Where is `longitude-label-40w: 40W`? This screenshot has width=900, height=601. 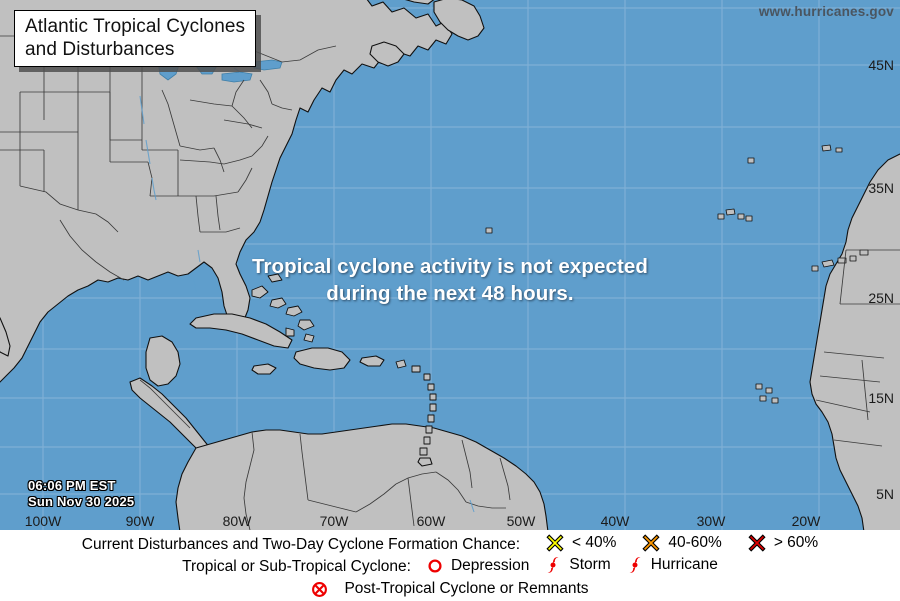
longitude-label-40w: 40W is located at coordinates (615, 521).